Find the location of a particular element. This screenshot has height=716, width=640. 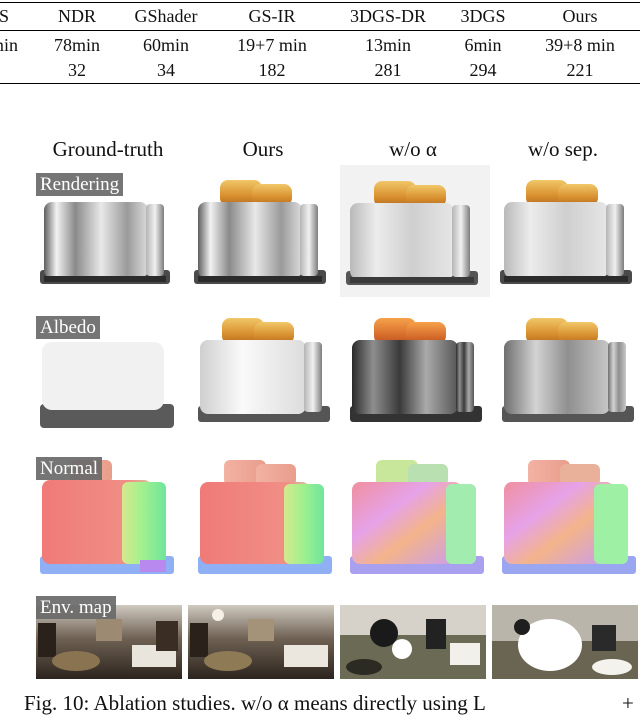

row-label-normal: Normal is located at coordinates (69, 468).